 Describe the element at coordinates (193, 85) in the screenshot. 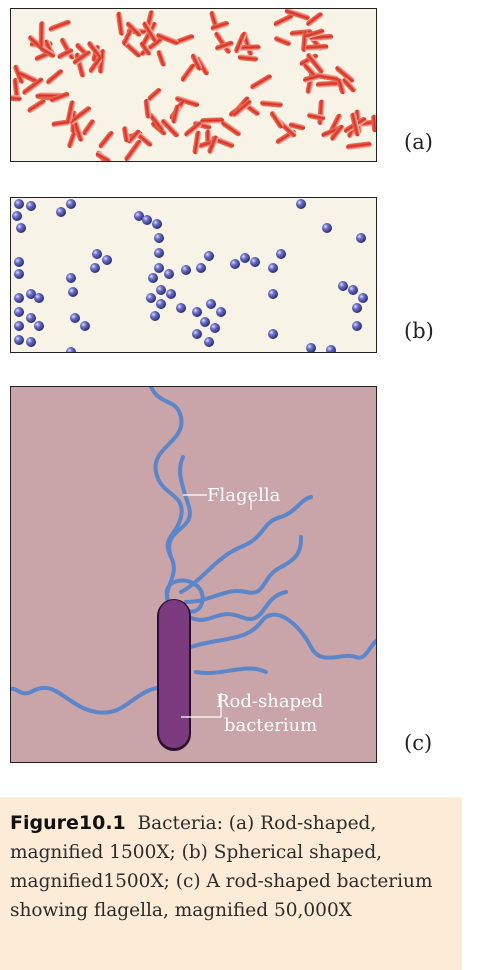

I see `rod-bacteria-illustration` at that location.